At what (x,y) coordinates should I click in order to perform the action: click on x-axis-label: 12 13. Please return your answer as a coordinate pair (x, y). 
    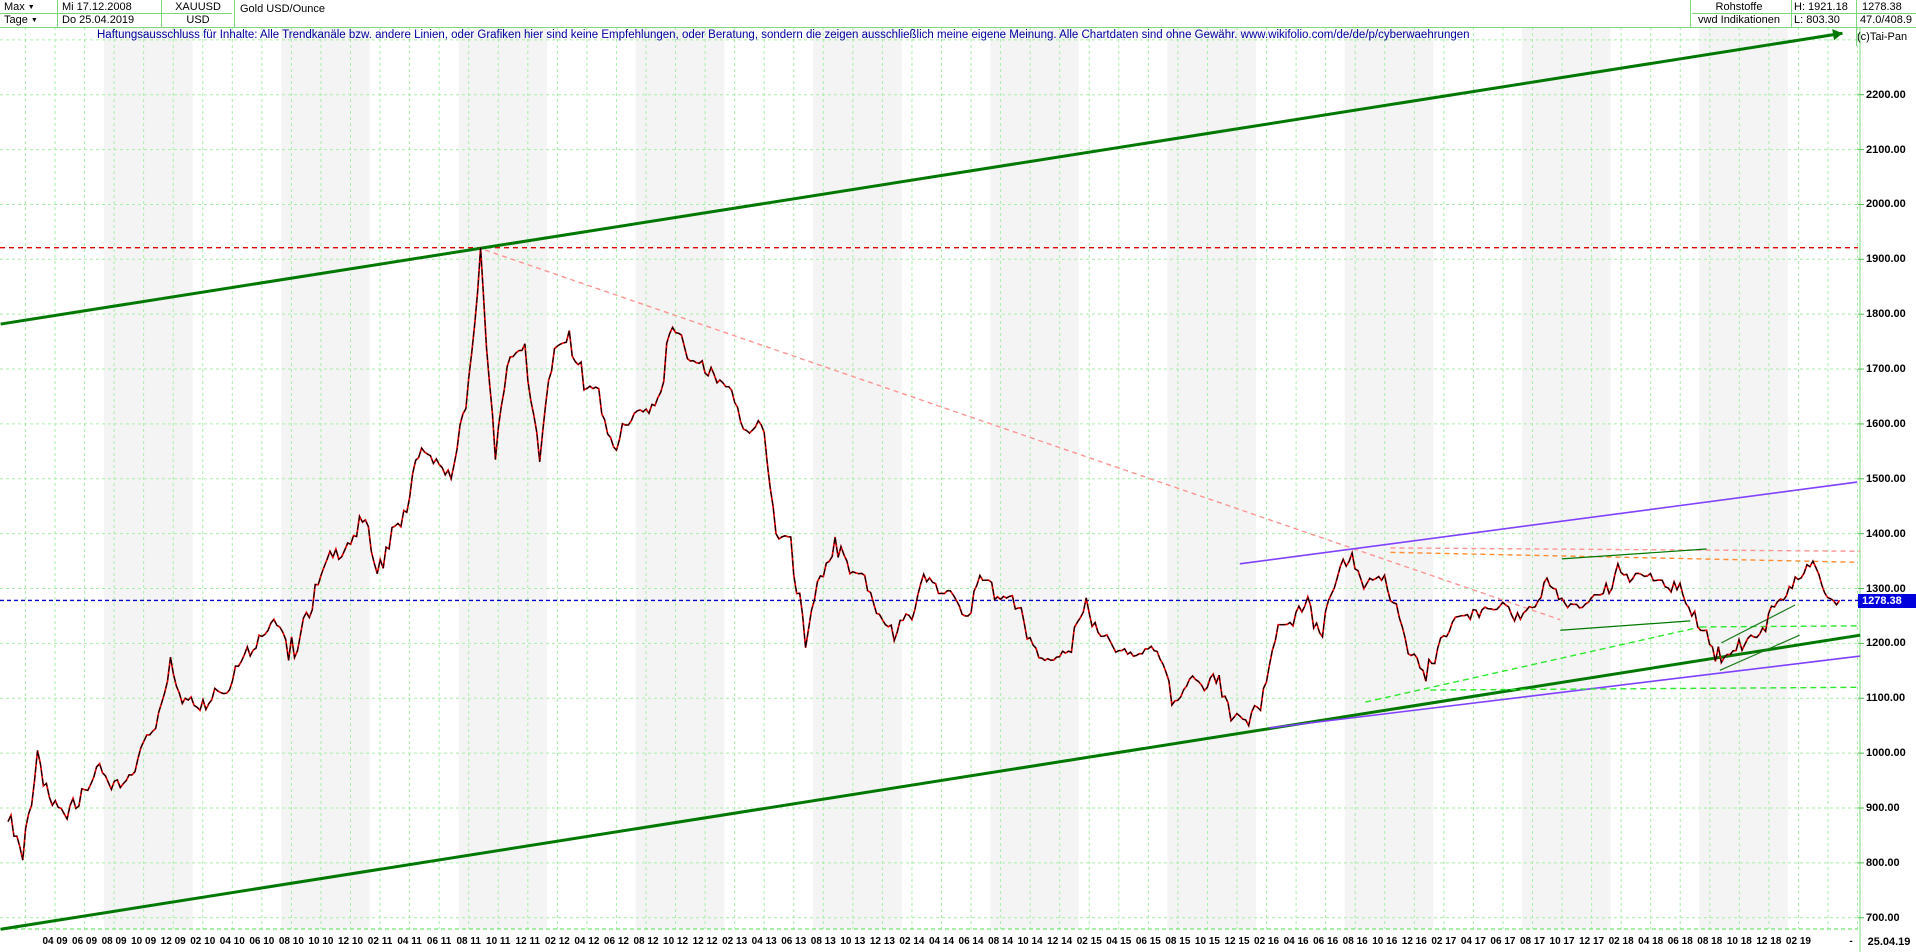
    Looking at the image, I should click on (882, 941).